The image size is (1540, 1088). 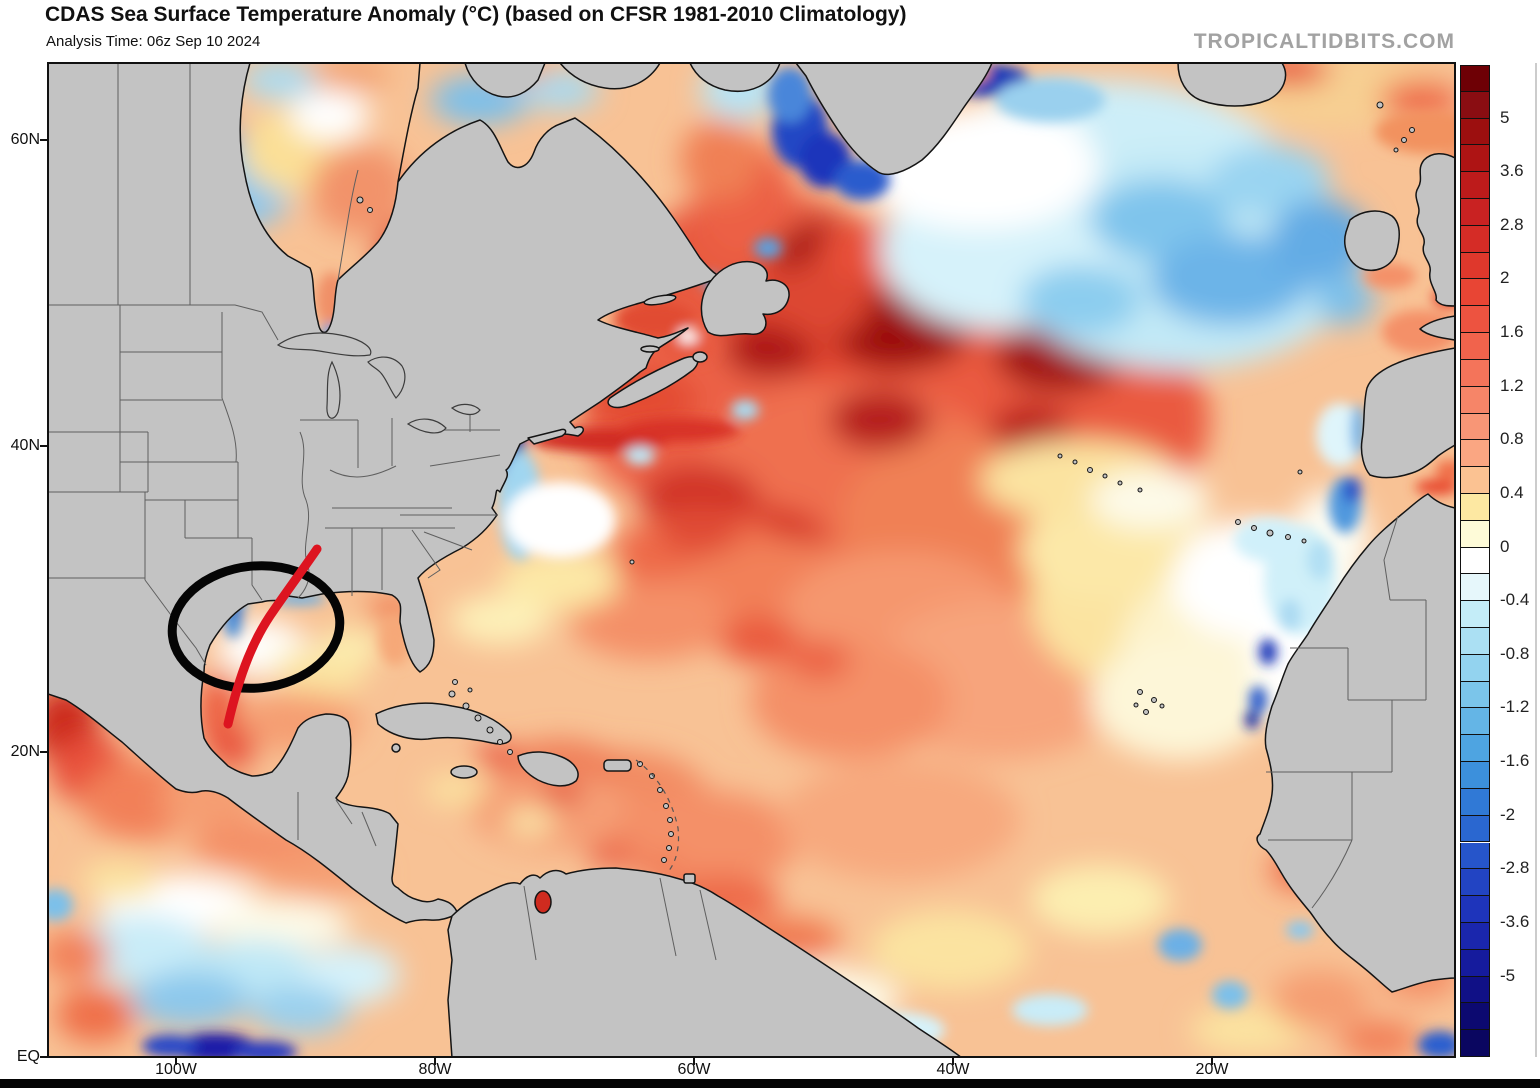 What do you see at coordinates (1372, 241) in the screenshot?
I see `land-ireland` at bounding box center [1372, 241].